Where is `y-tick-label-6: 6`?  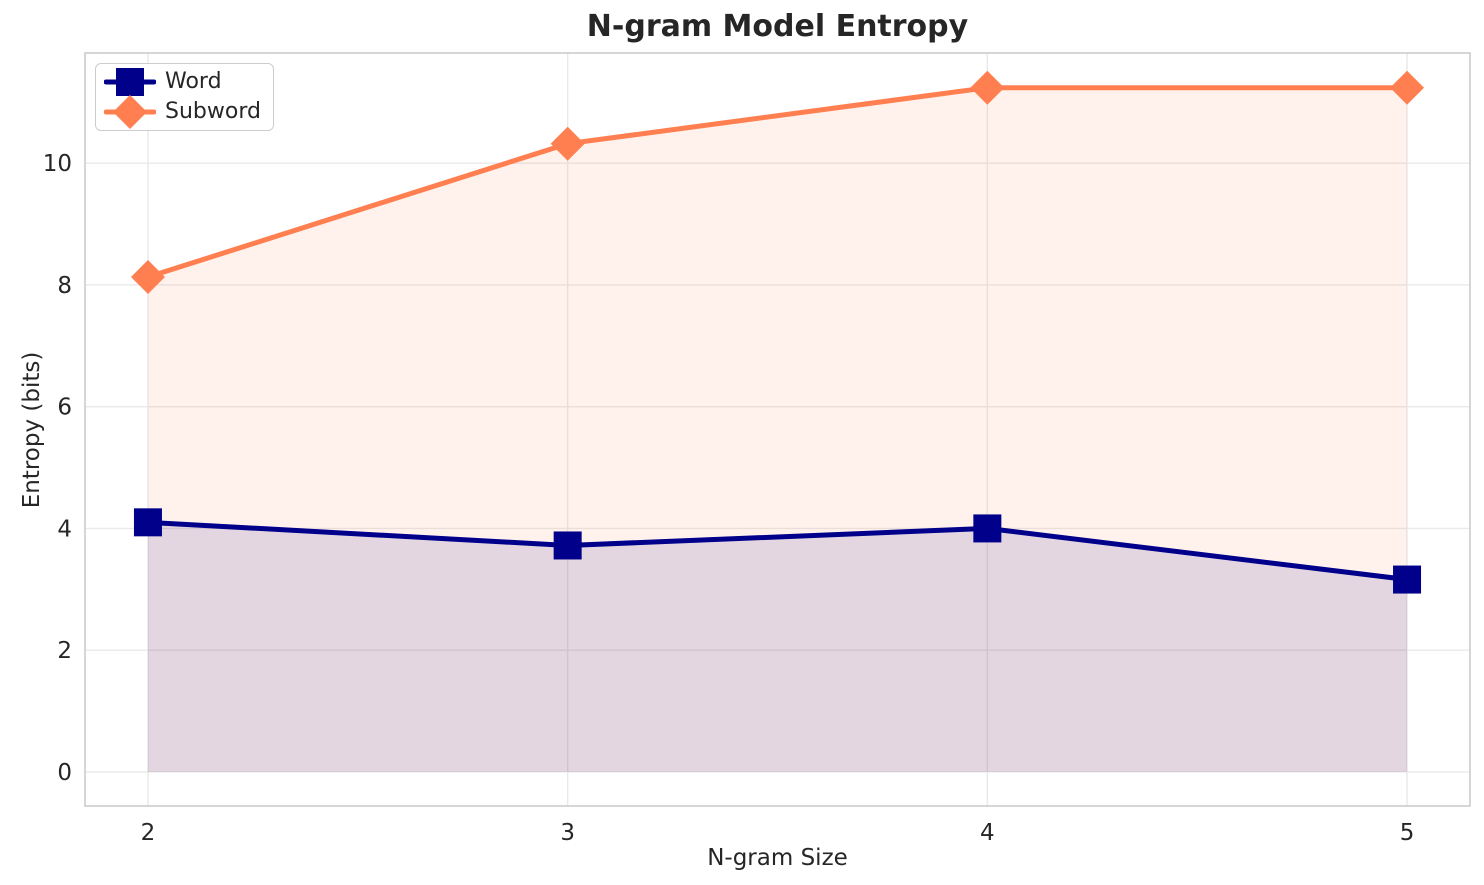
y-tick-label-6: 6 is located at coordinates (64, 408).